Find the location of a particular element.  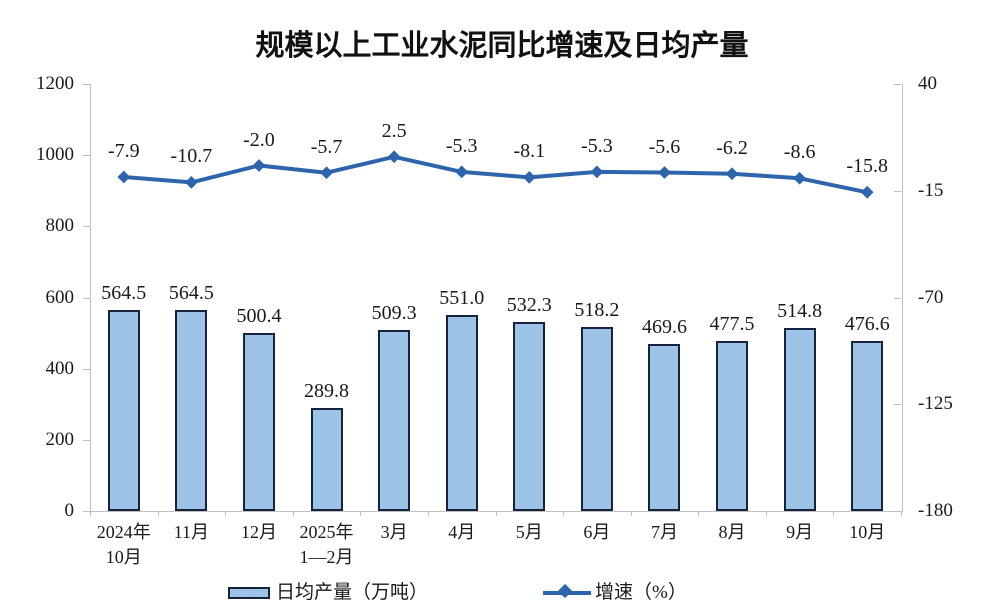

x-axis-label: 11月 is located at coordinates (191, 532).